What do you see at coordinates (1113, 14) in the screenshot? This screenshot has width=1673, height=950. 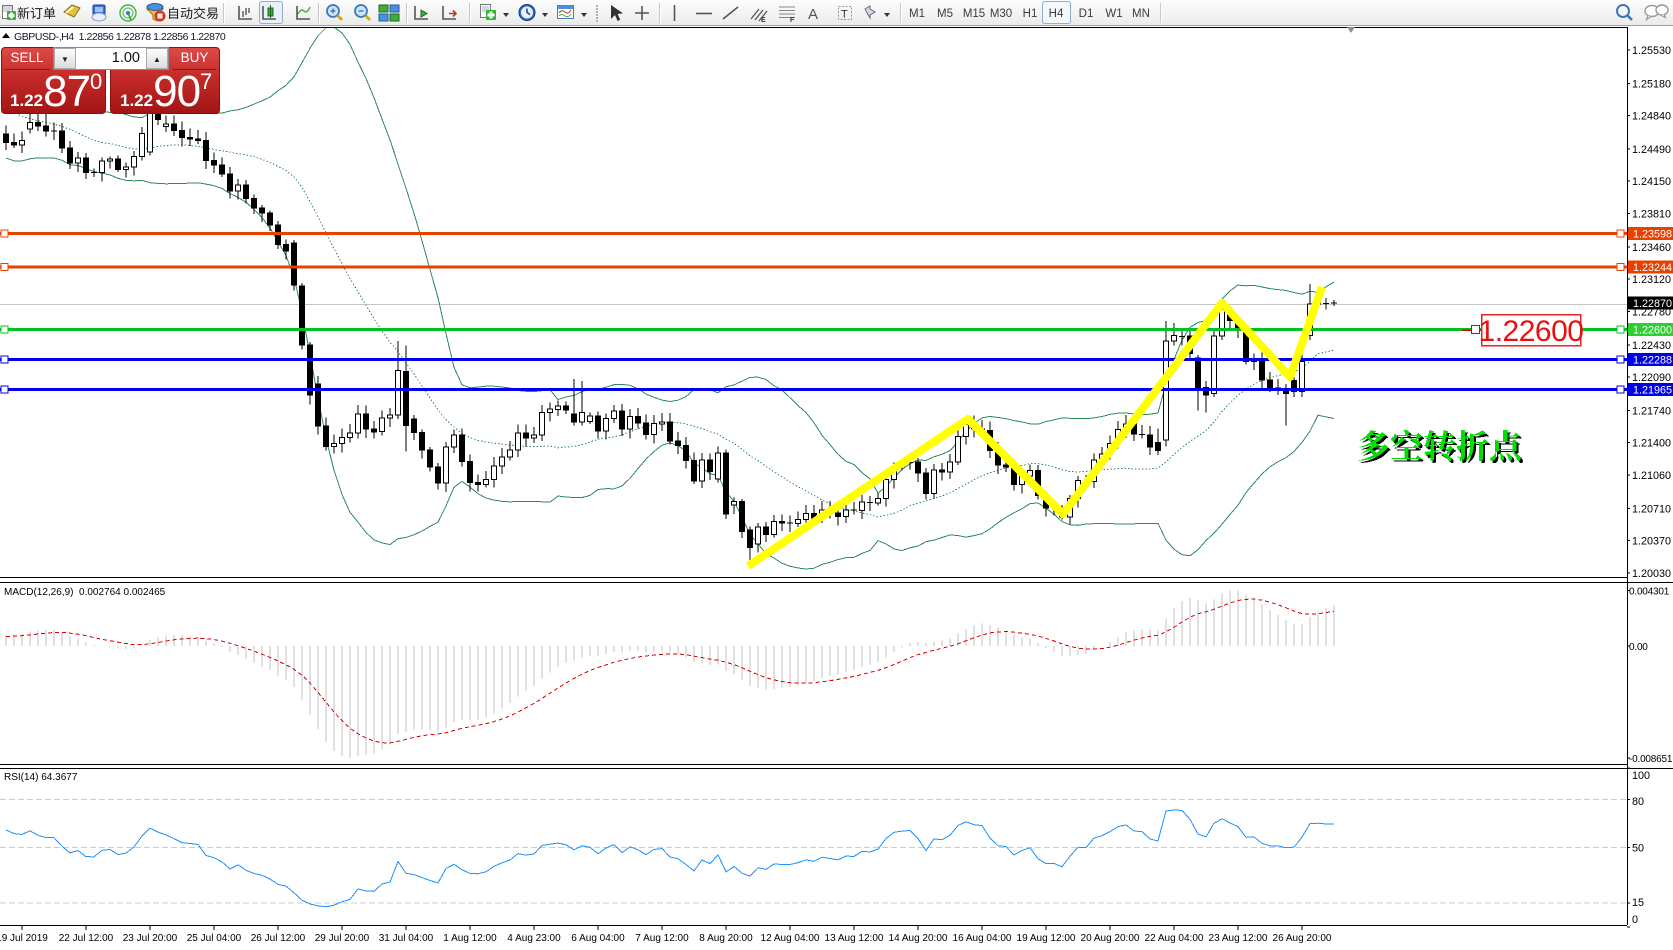 I see `svg-text: W1` at bounding box center [1113, 14].